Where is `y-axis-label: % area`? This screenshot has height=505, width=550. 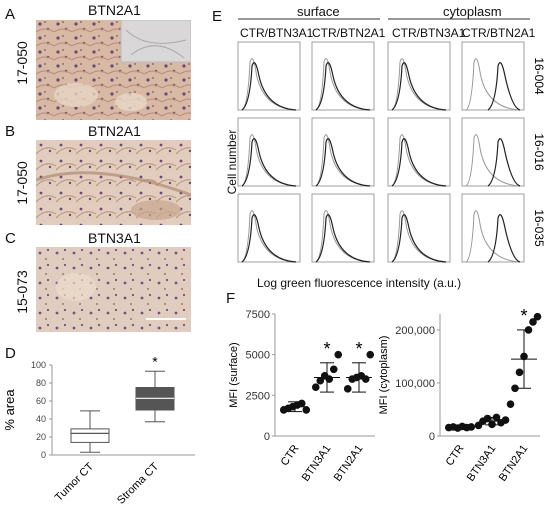
y-axis-label: % area is located at coordinates (9, 410).